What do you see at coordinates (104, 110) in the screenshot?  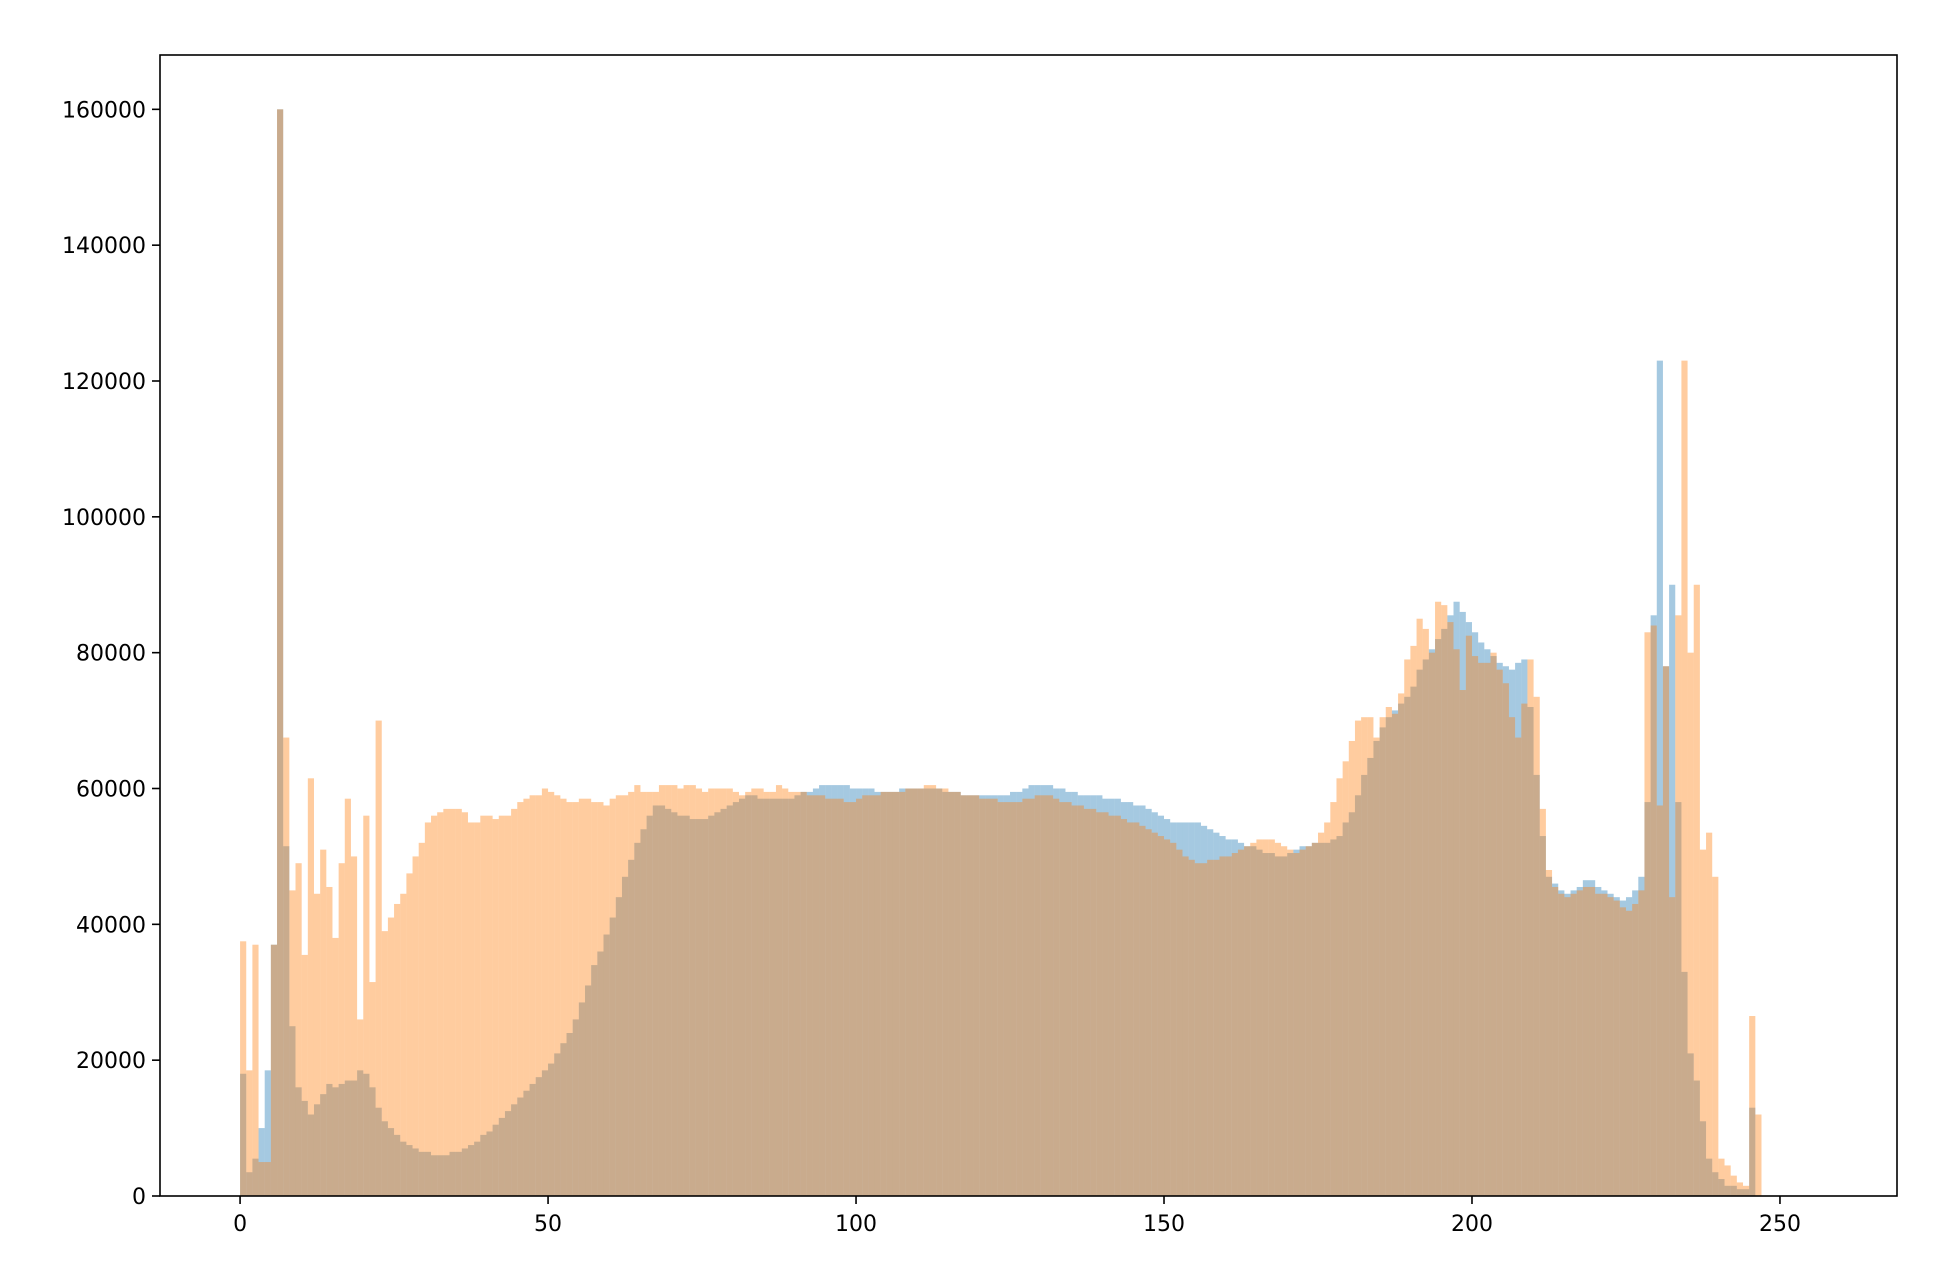 I see `y-tick-label: 160000` at bounding box center [104, 110].